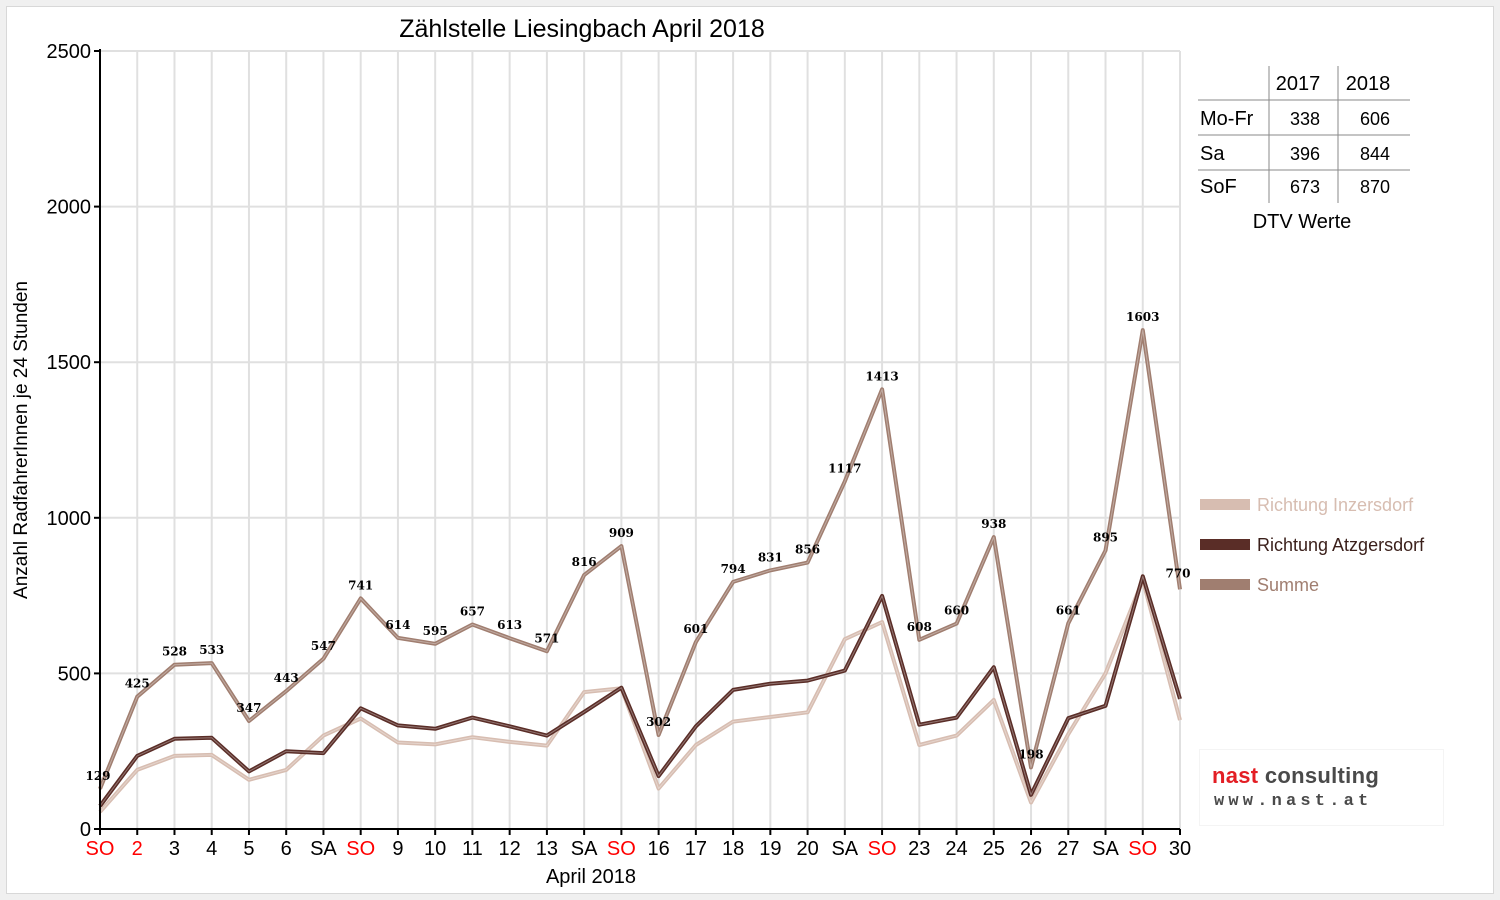 The image size is (1500, 900). What do you see at coordinates (69, 208) in the screenshot?
I see `y-tick-label: 2000` at bounding box center [69, 208].